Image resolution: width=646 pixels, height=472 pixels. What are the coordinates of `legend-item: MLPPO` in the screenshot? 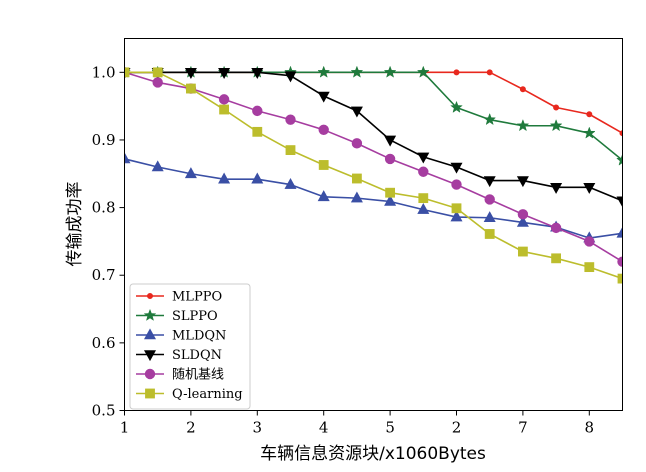 It's located at (179, 297).